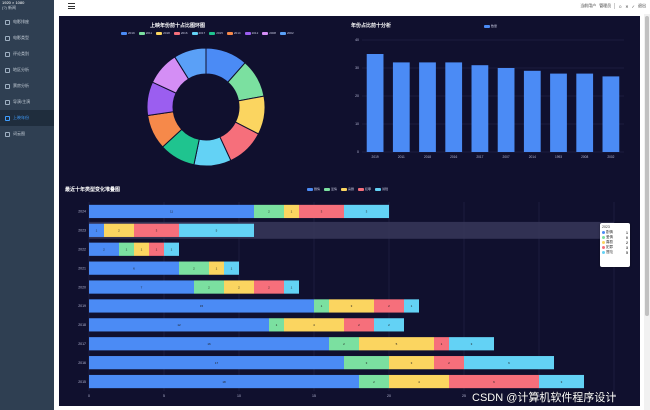 Image resolution: width=650 pixels, height=410 pixels. What do you see at coordinates (190, 63) in the screenshot?
I see `donut-slice` at bounding box center [190, 63].